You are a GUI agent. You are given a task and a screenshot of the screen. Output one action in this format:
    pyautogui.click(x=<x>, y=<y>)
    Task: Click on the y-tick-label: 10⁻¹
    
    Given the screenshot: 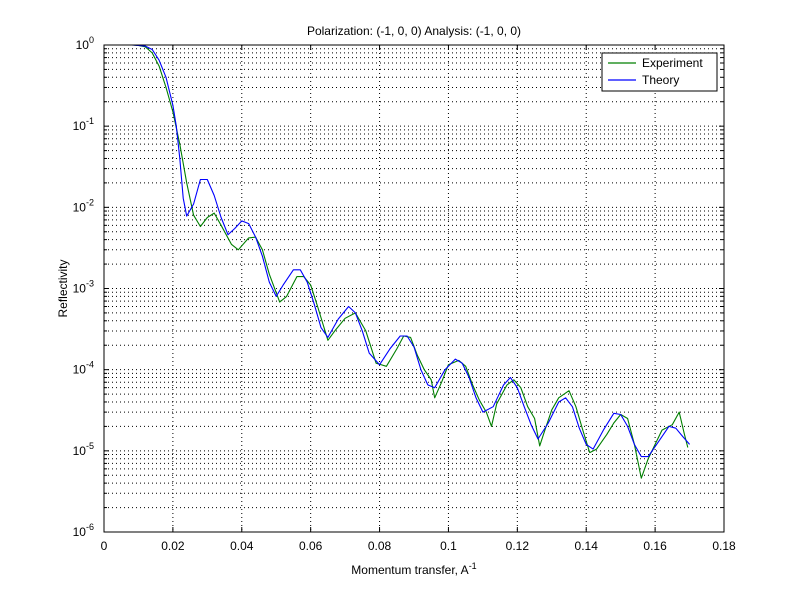 What is the action you would take?
    pyautogui.click(x=83, y=124)
    